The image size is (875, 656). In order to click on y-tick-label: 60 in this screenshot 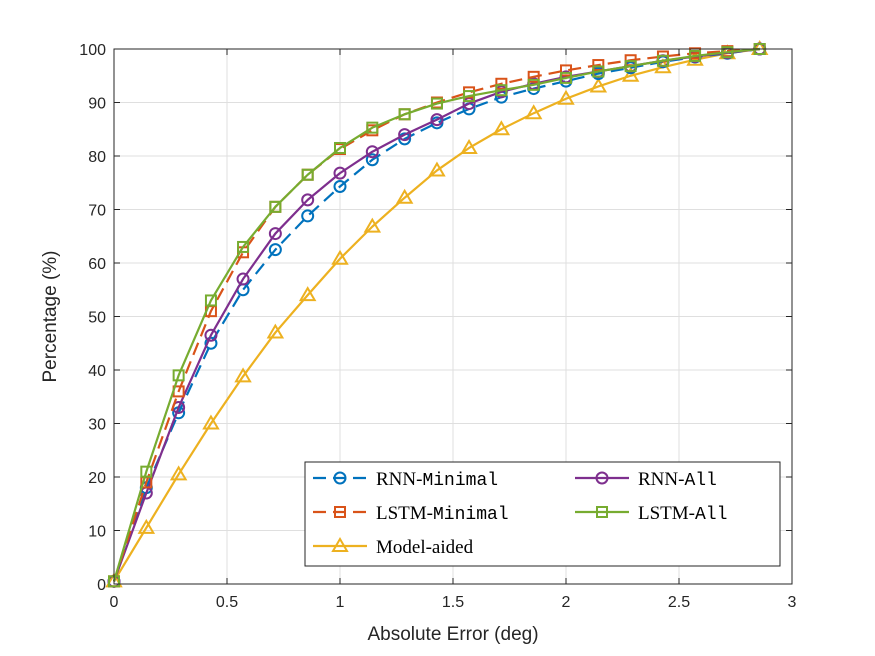, I will do `click(97, 264)`.